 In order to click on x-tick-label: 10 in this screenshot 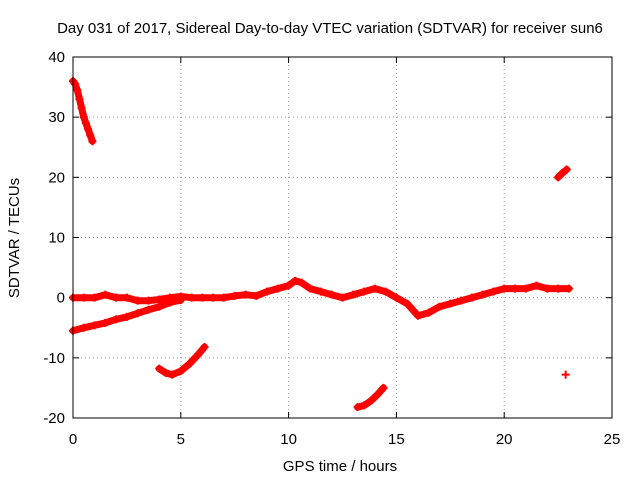, I will do `click(288, 439)`.